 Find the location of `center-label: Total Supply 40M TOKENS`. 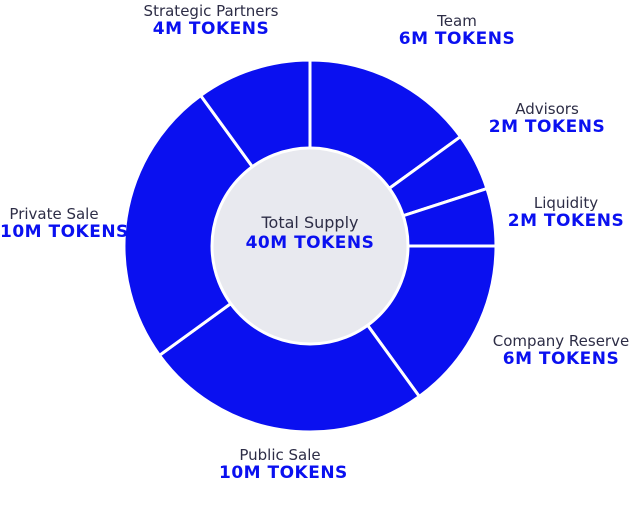

center-label: Total Supply 40M TOKENS is located at coordinates (310, 233).